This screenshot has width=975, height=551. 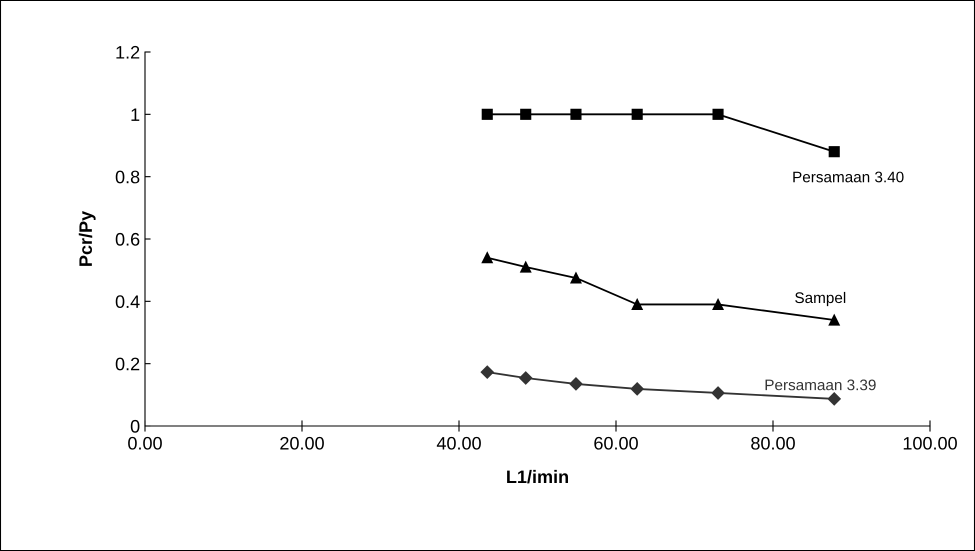 What do you see at coordinates (821, 384) in the screenshot?
I see `series-label: Persamaan 3.39` at bounding box center [821, 384].